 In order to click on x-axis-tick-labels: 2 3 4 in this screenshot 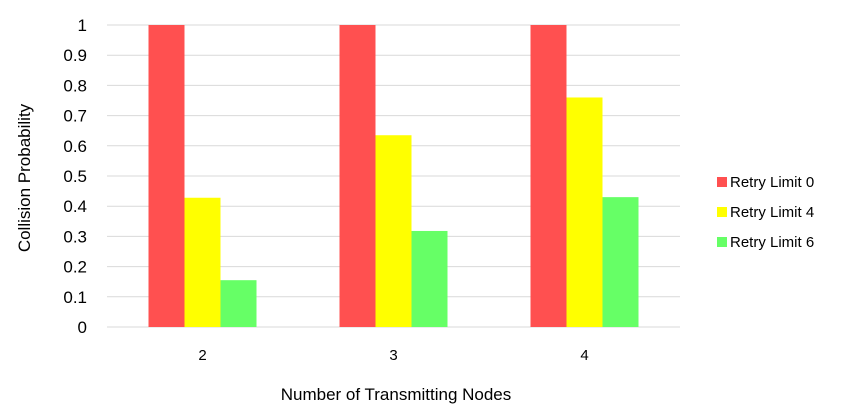, I will do `click(393, 355)`.